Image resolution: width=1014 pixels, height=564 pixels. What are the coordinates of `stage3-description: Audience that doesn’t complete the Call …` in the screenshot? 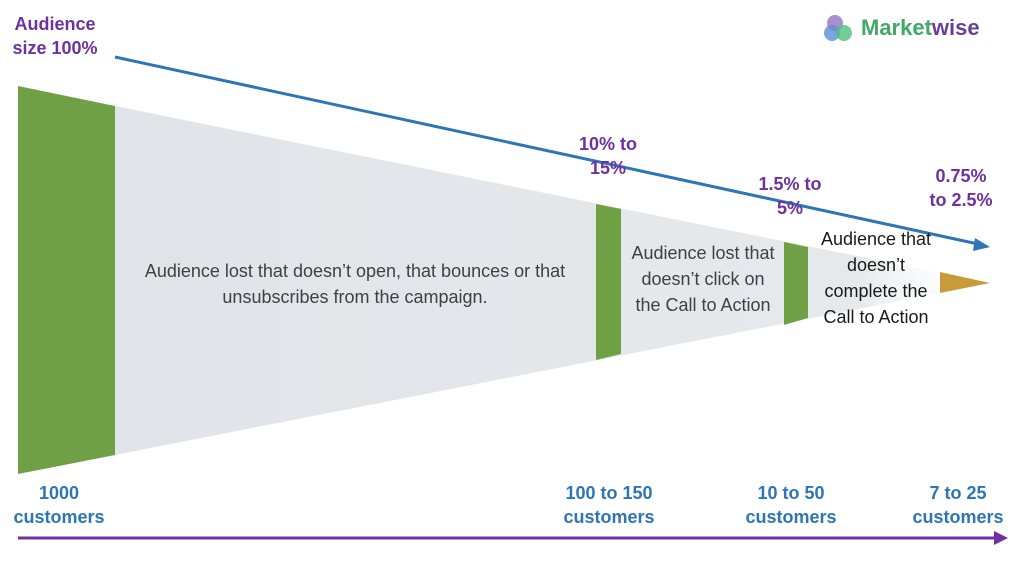 It's located at (876, 278).